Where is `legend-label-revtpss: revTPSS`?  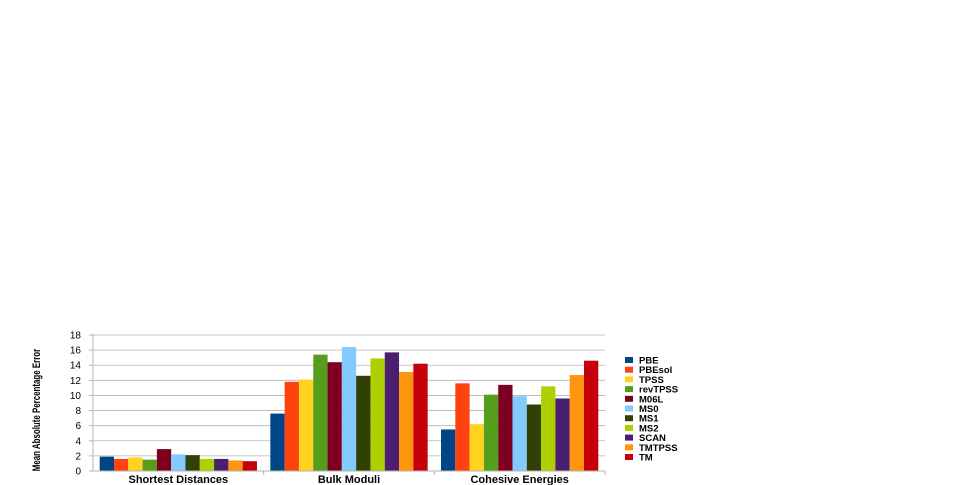
legend-label-revtpss: revTPSS is located at coordinates (658, 390).